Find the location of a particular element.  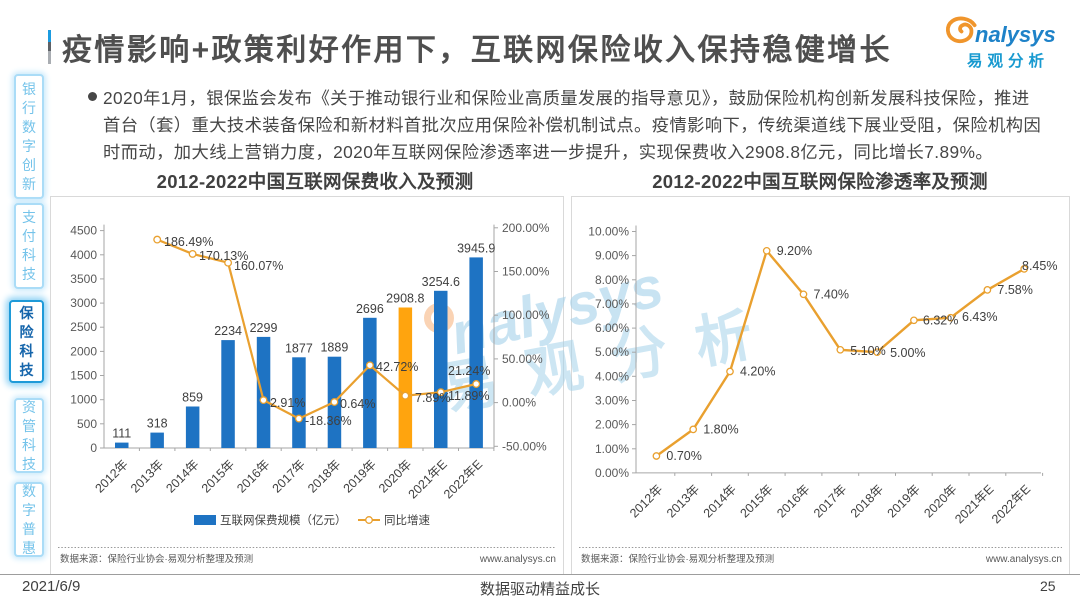

svg-text: 0 is located at coordinates (93, 448).